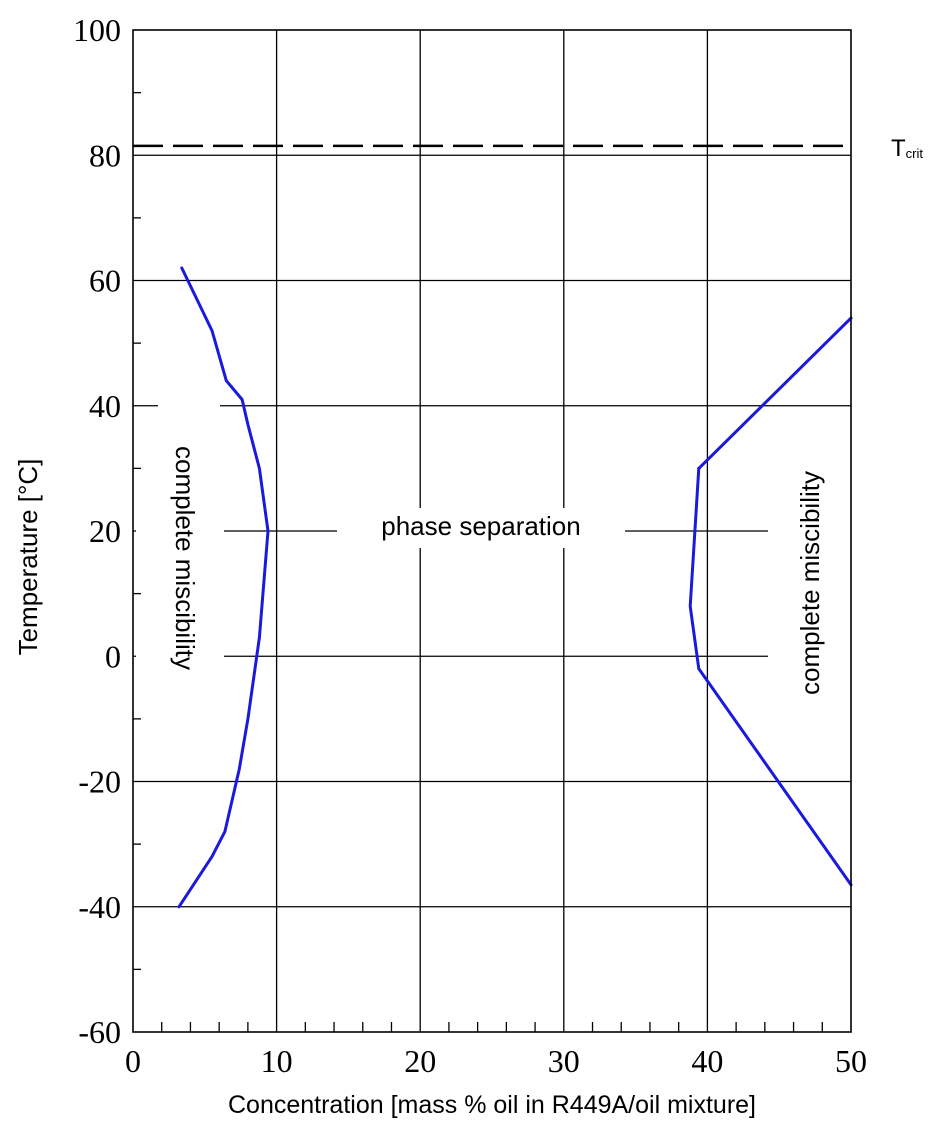  What do you see at coordinates (99, 1032) in the screenshot?
I see `y-tick-label: -60` at bounding box center [99, 1032].